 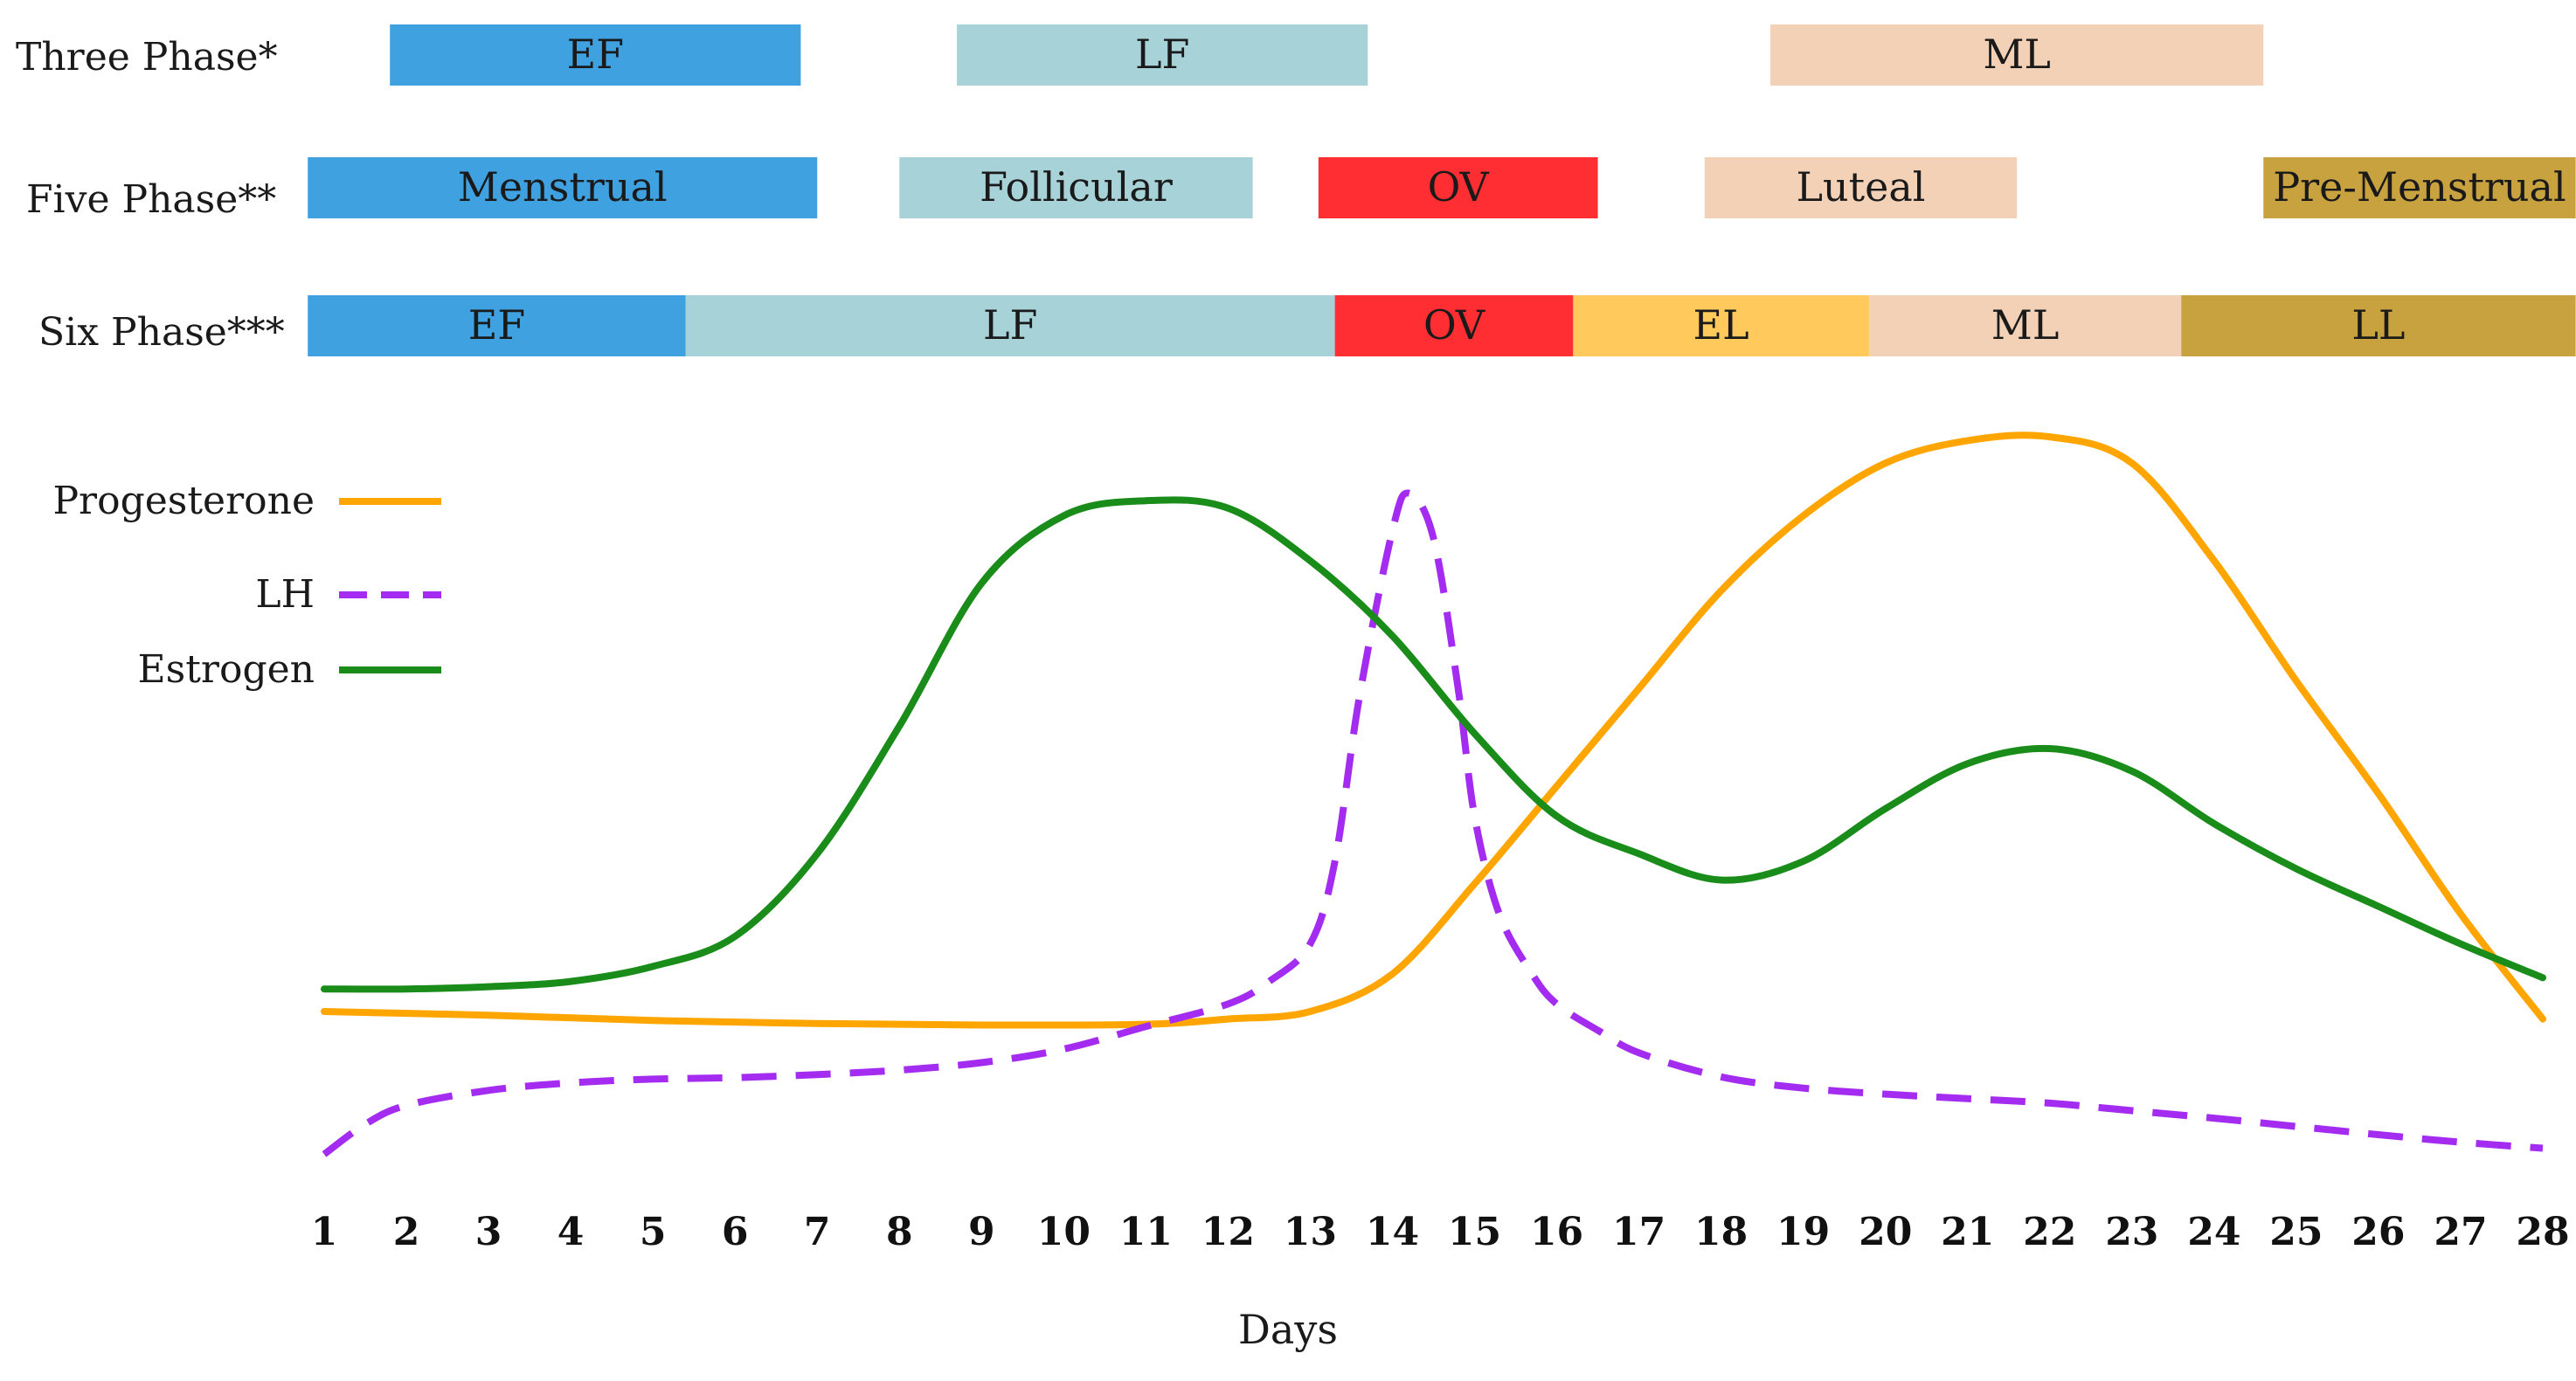 What do you see at coordinates (2378, 1232) in the screenshot?
I see `x-tick-label: 26` at bounding box center [2378, 1232].